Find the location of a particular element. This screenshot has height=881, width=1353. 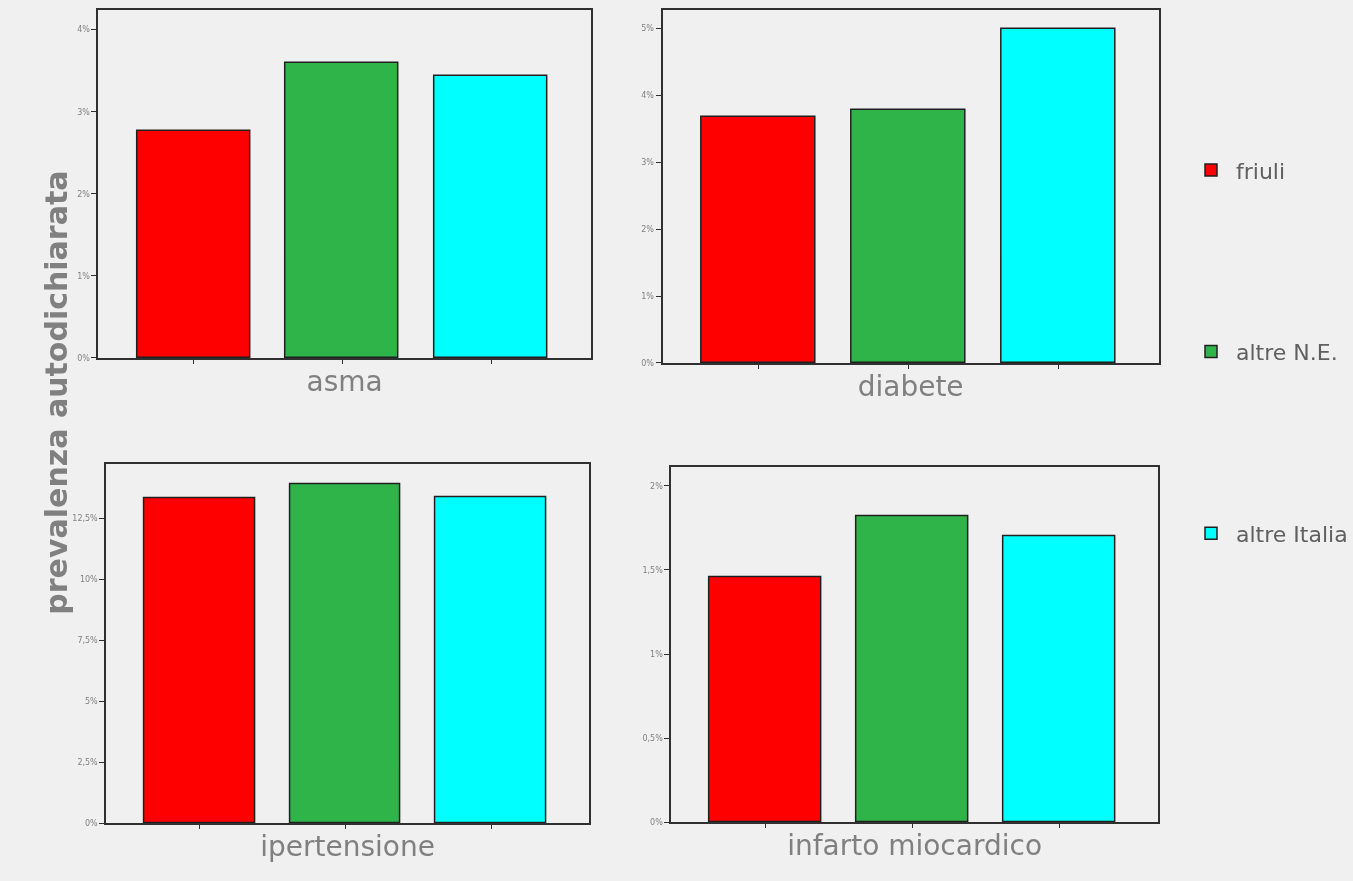

legend-label: altre N.E. is located at coordinates (1287, 353).